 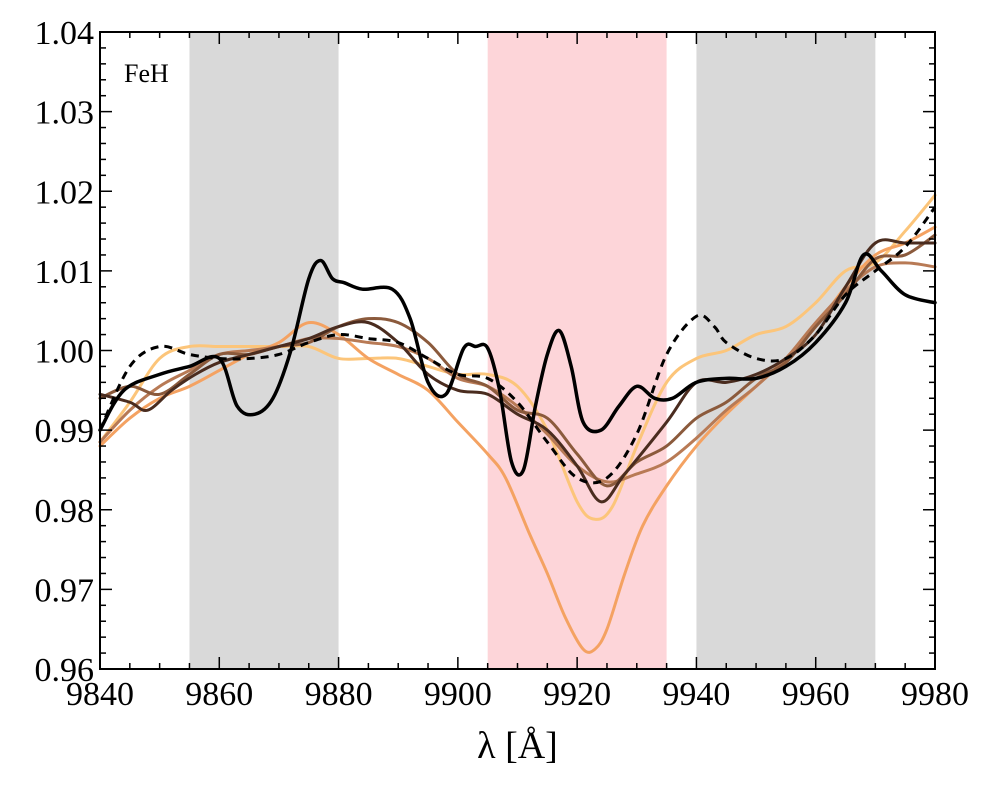 I want to click on annotation-label: FeH, so click(x=146, y=73).